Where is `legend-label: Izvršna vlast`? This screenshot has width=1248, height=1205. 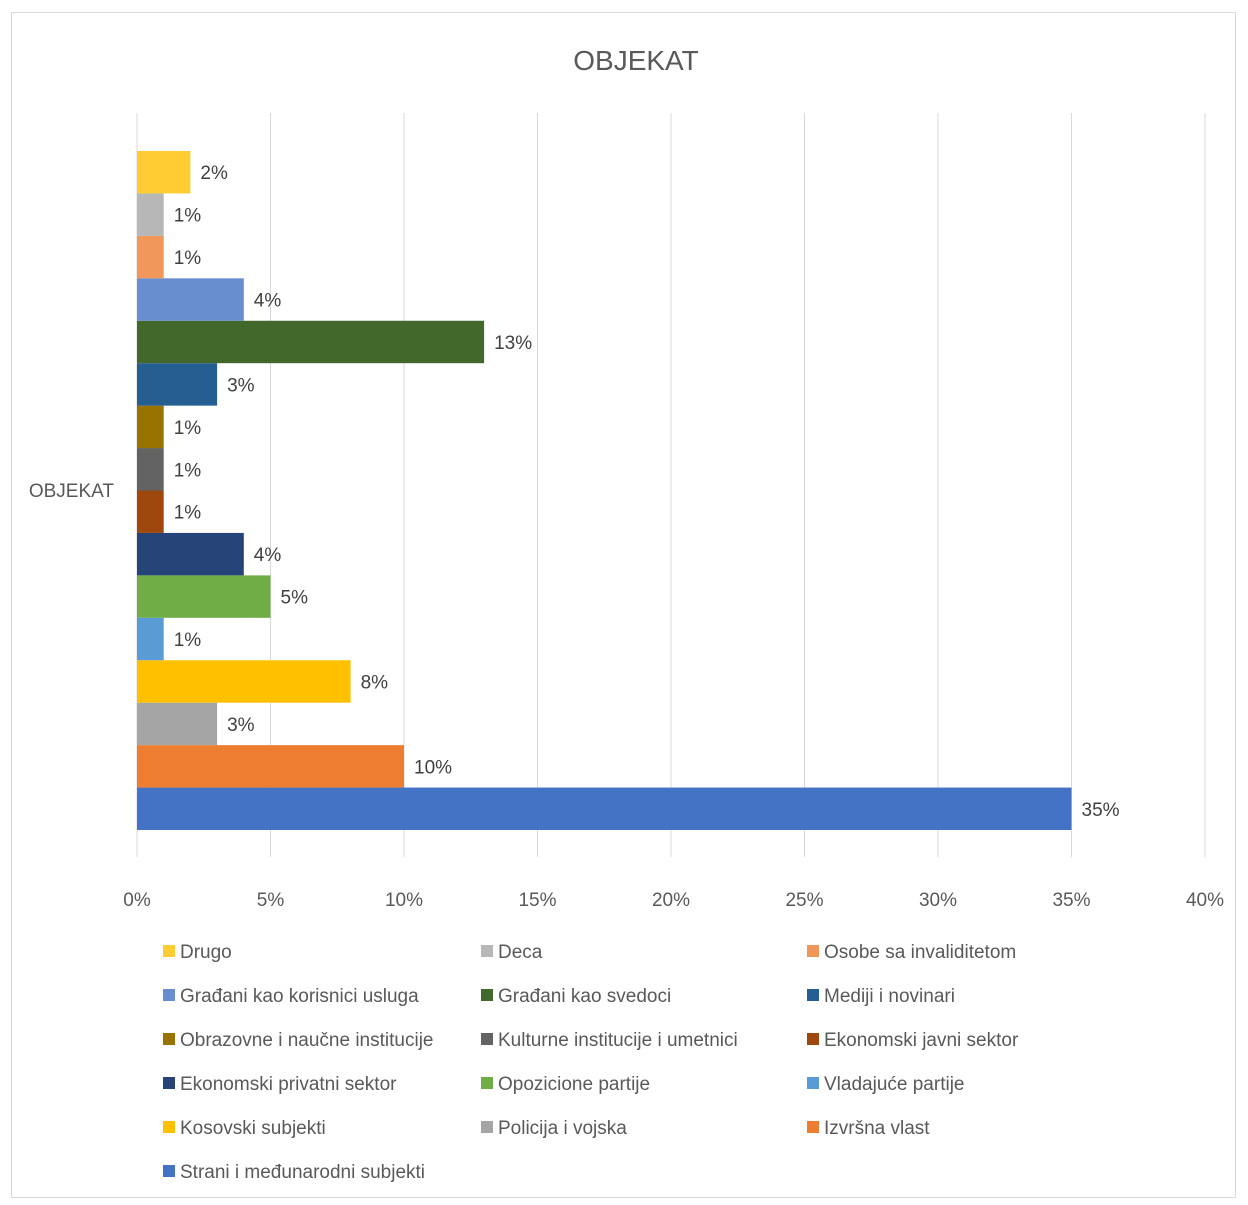
legend-label: Izvršna vlast is located at coordinates (877, 1128).